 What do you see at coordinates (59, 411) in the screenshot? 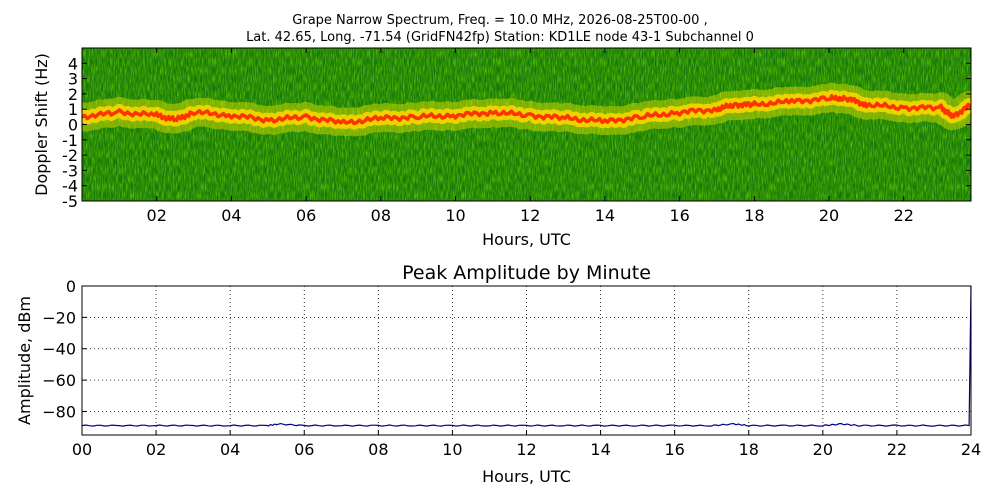
I see `amplitude-y-tick-label: −80` at bounding box center [59, 411].